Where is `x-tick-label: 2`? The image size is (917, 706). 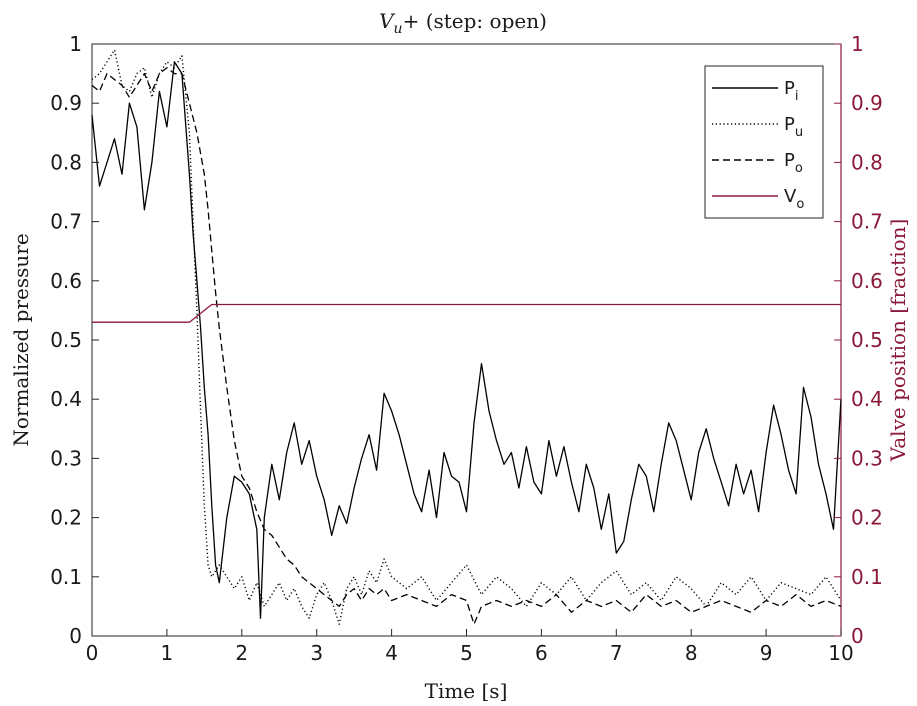
x-tick-label: 2 is located at coordinates (241, 653).